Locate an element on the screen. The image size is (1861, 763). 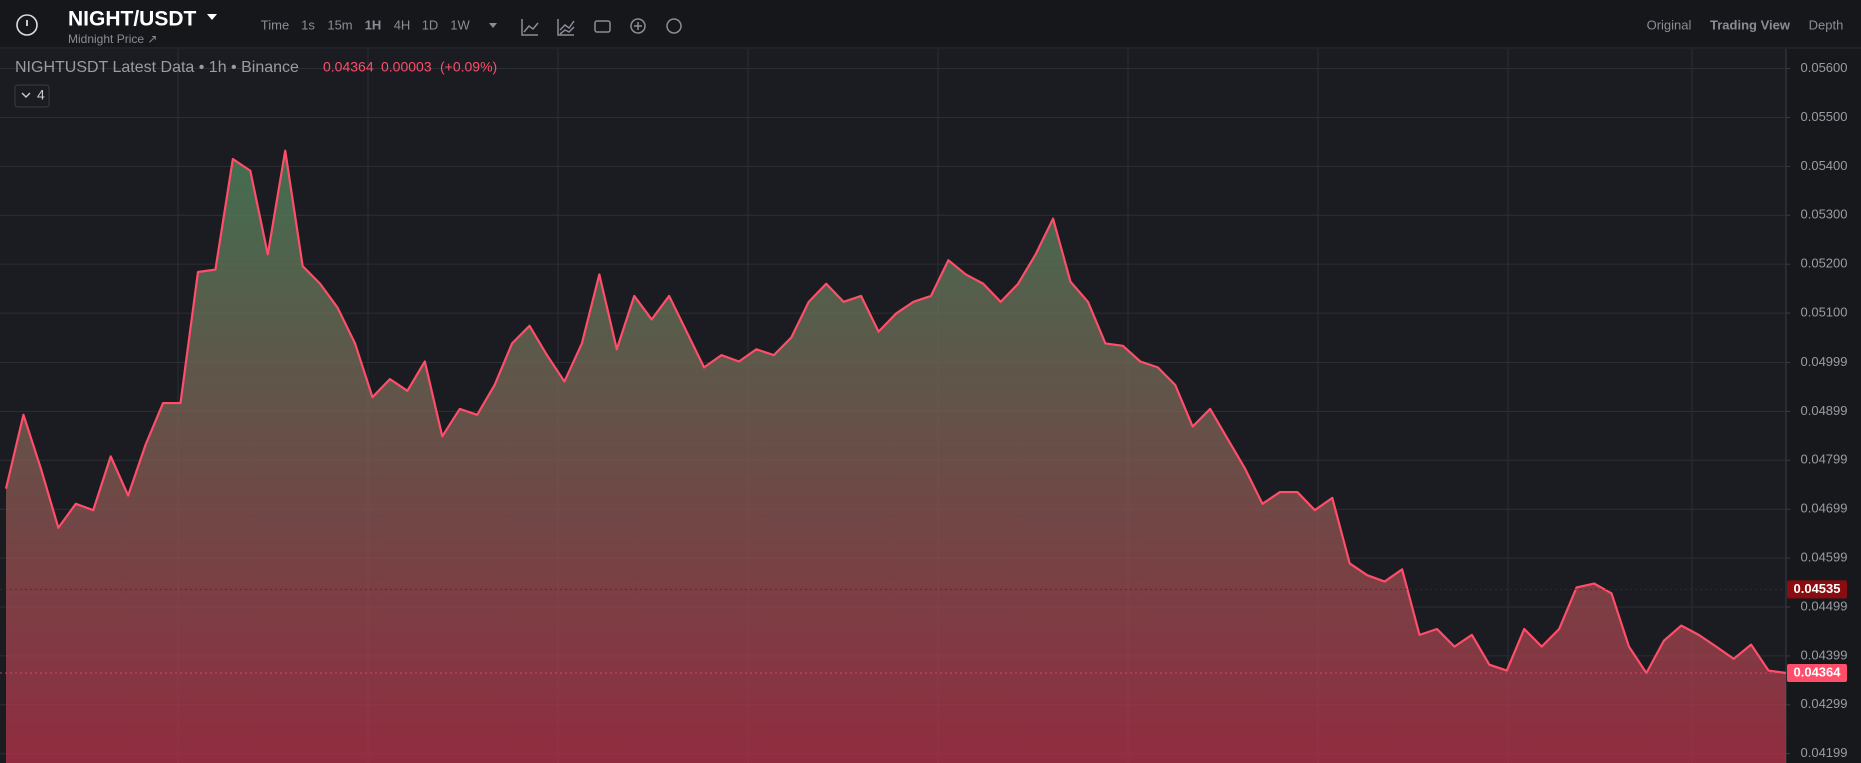
interval-bar: Time 1s 15m 1H 4H 1D 1W is located at coordinates (366, 24).